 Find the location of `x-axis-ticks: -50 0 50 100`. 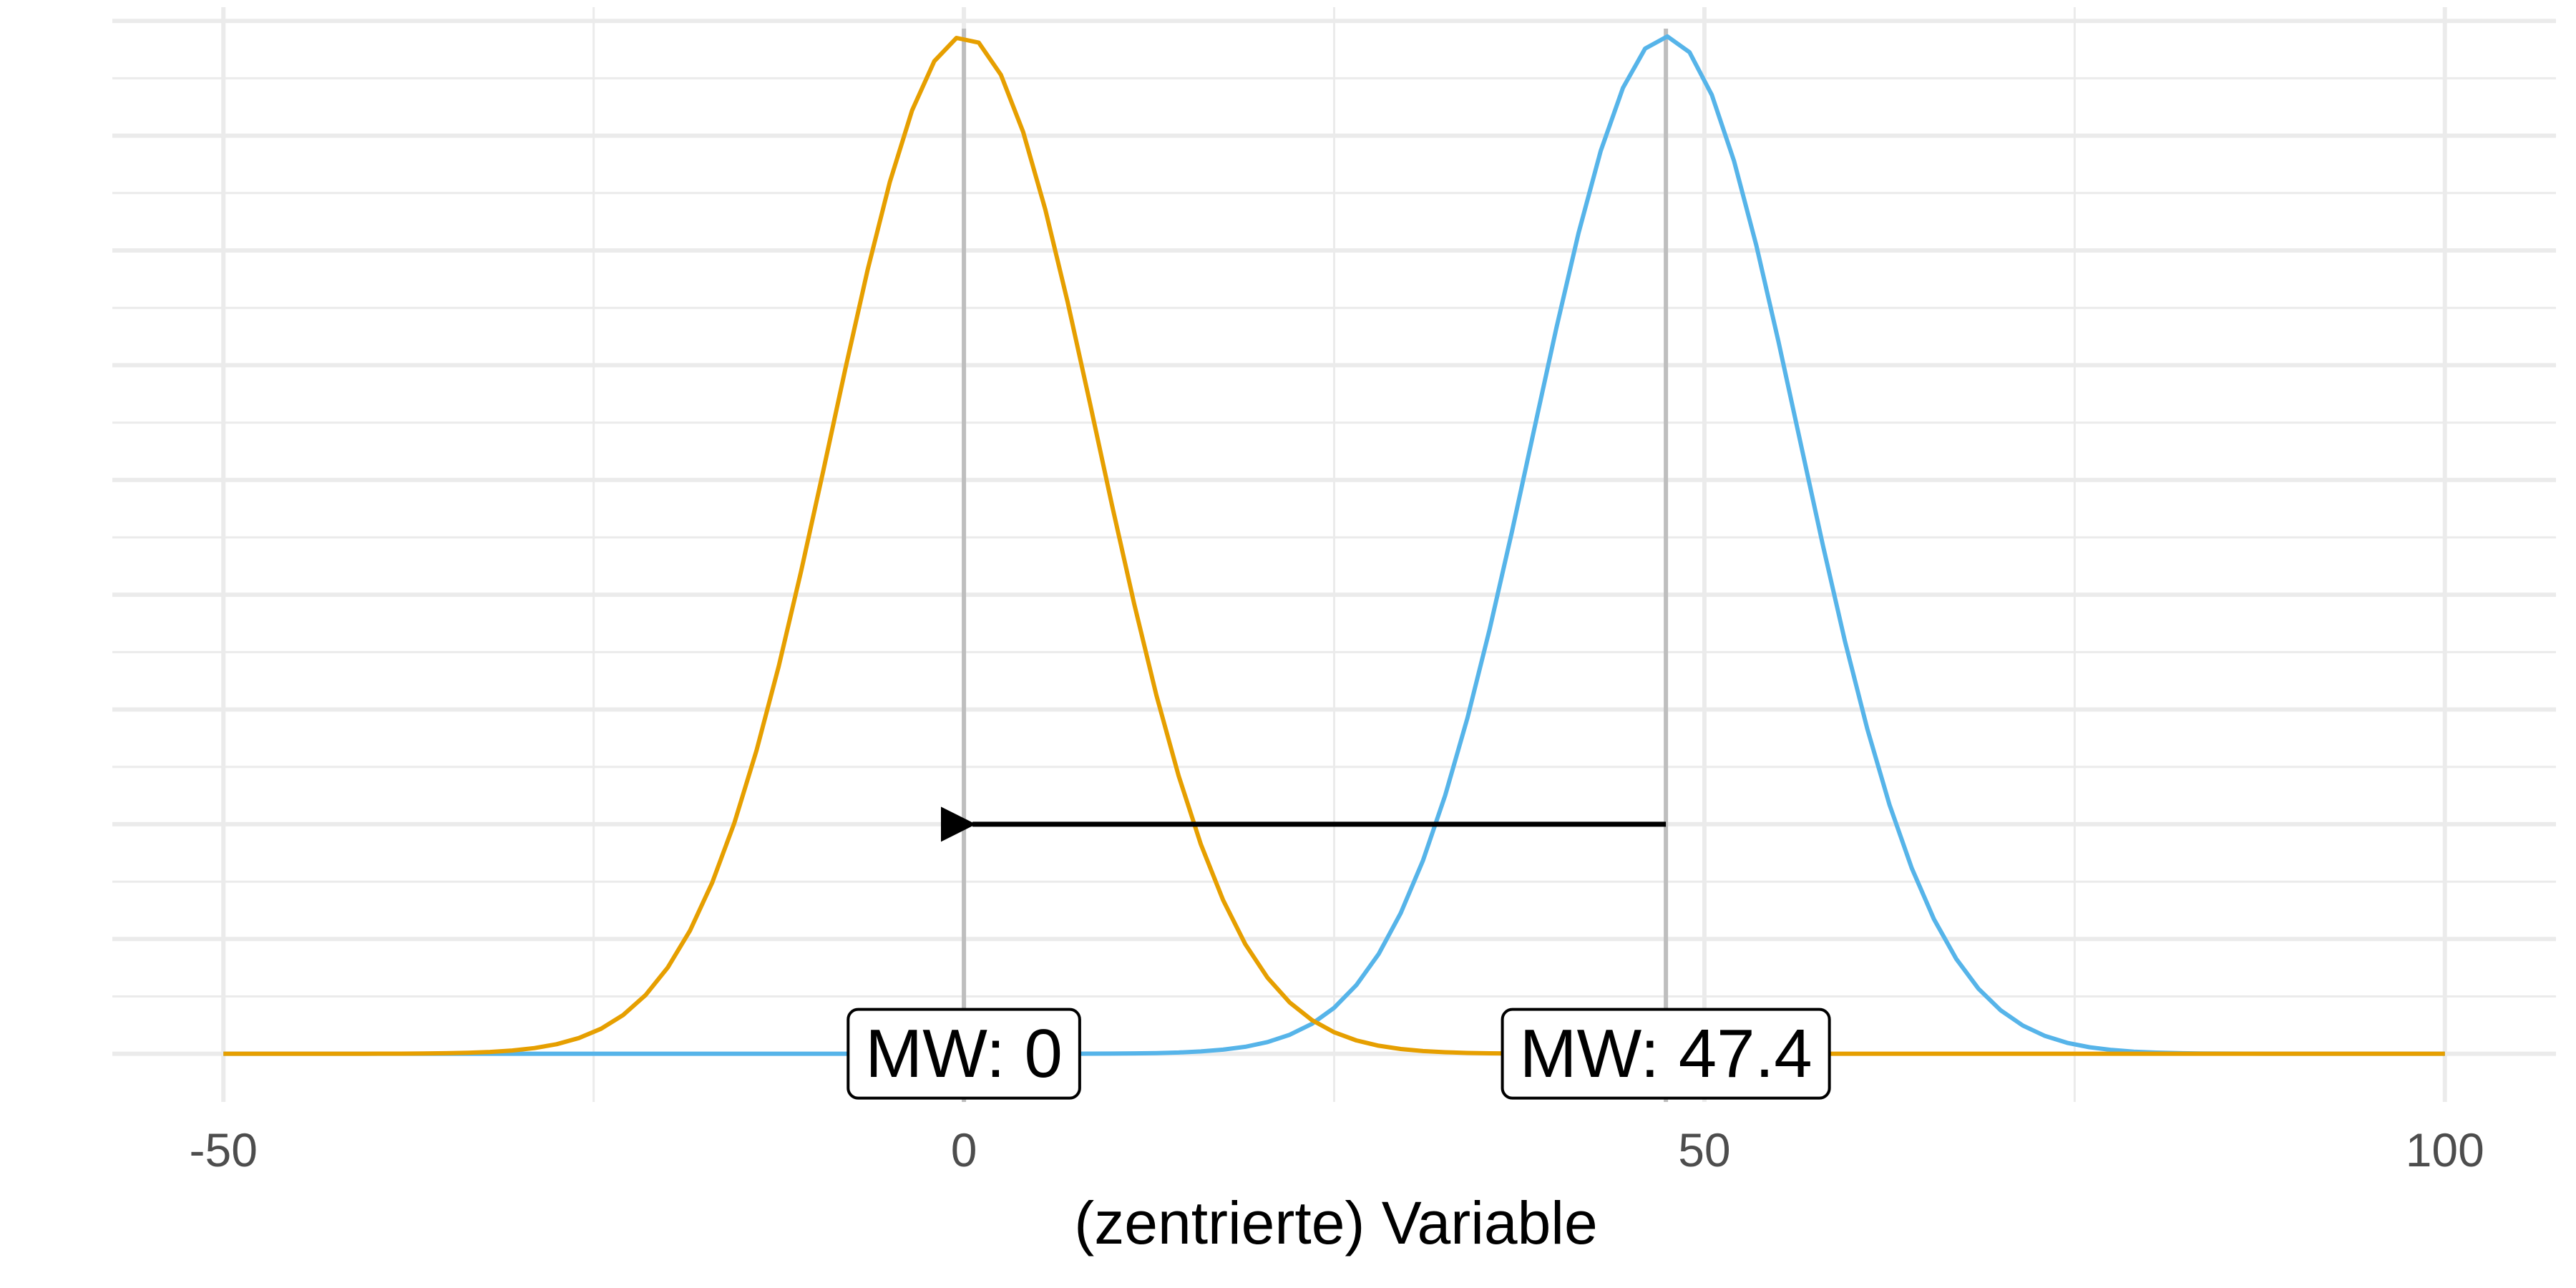

x-axis-ticks: -50 0 50 100 is located at coordinates (1337, 1149).